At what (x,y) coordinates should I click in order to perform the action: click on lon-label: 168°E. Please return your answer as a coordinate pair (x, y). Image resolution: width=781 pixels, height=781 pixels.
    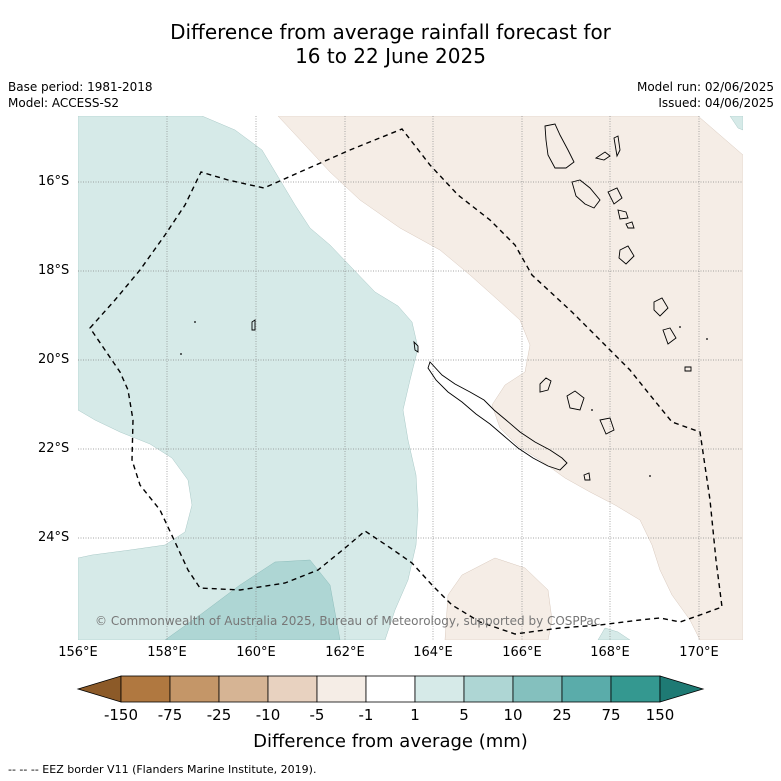
    Looking at the image, I should click on (610, 652).